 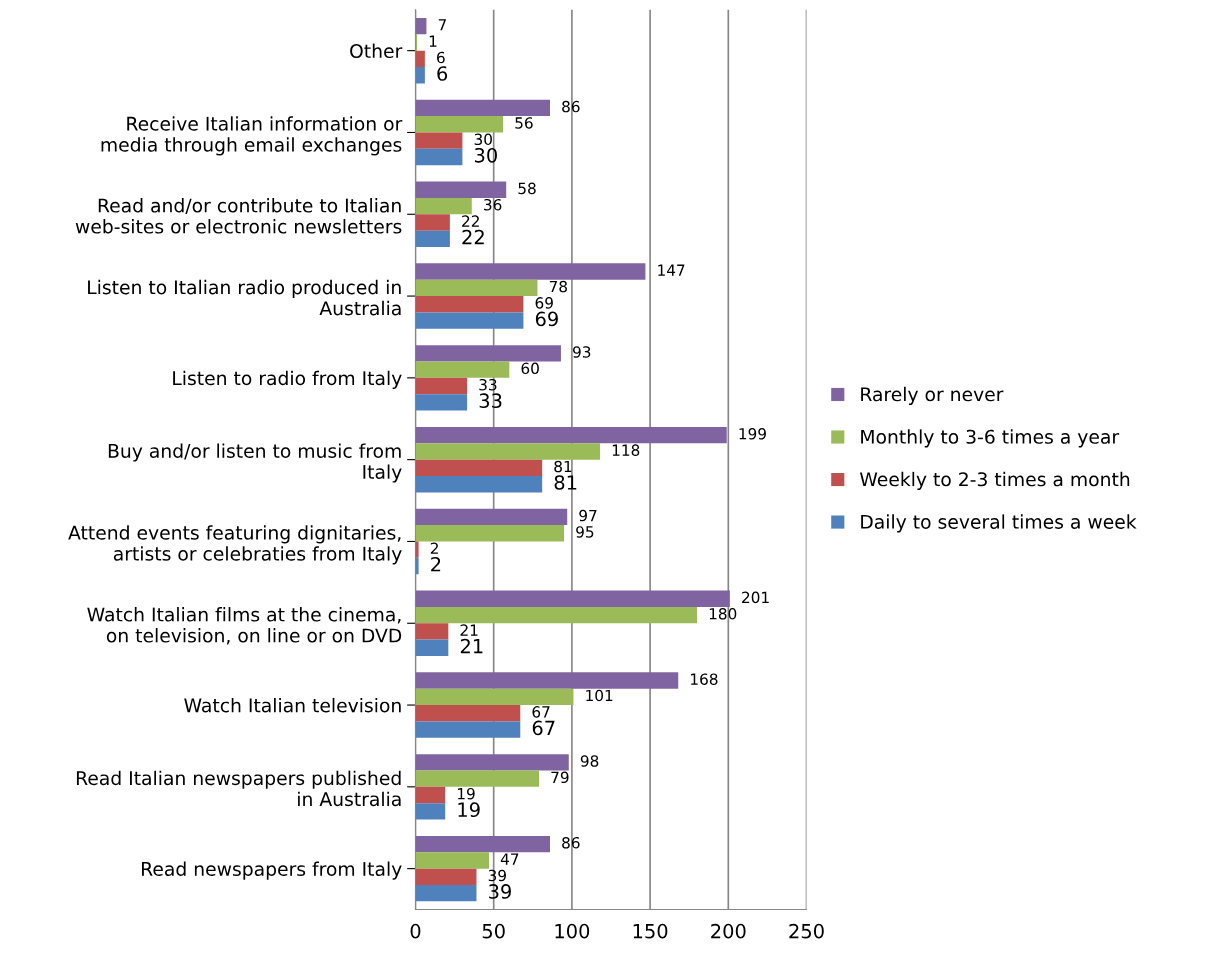 I want to click on x-tick-label: 250, so click(x=806, y=931).